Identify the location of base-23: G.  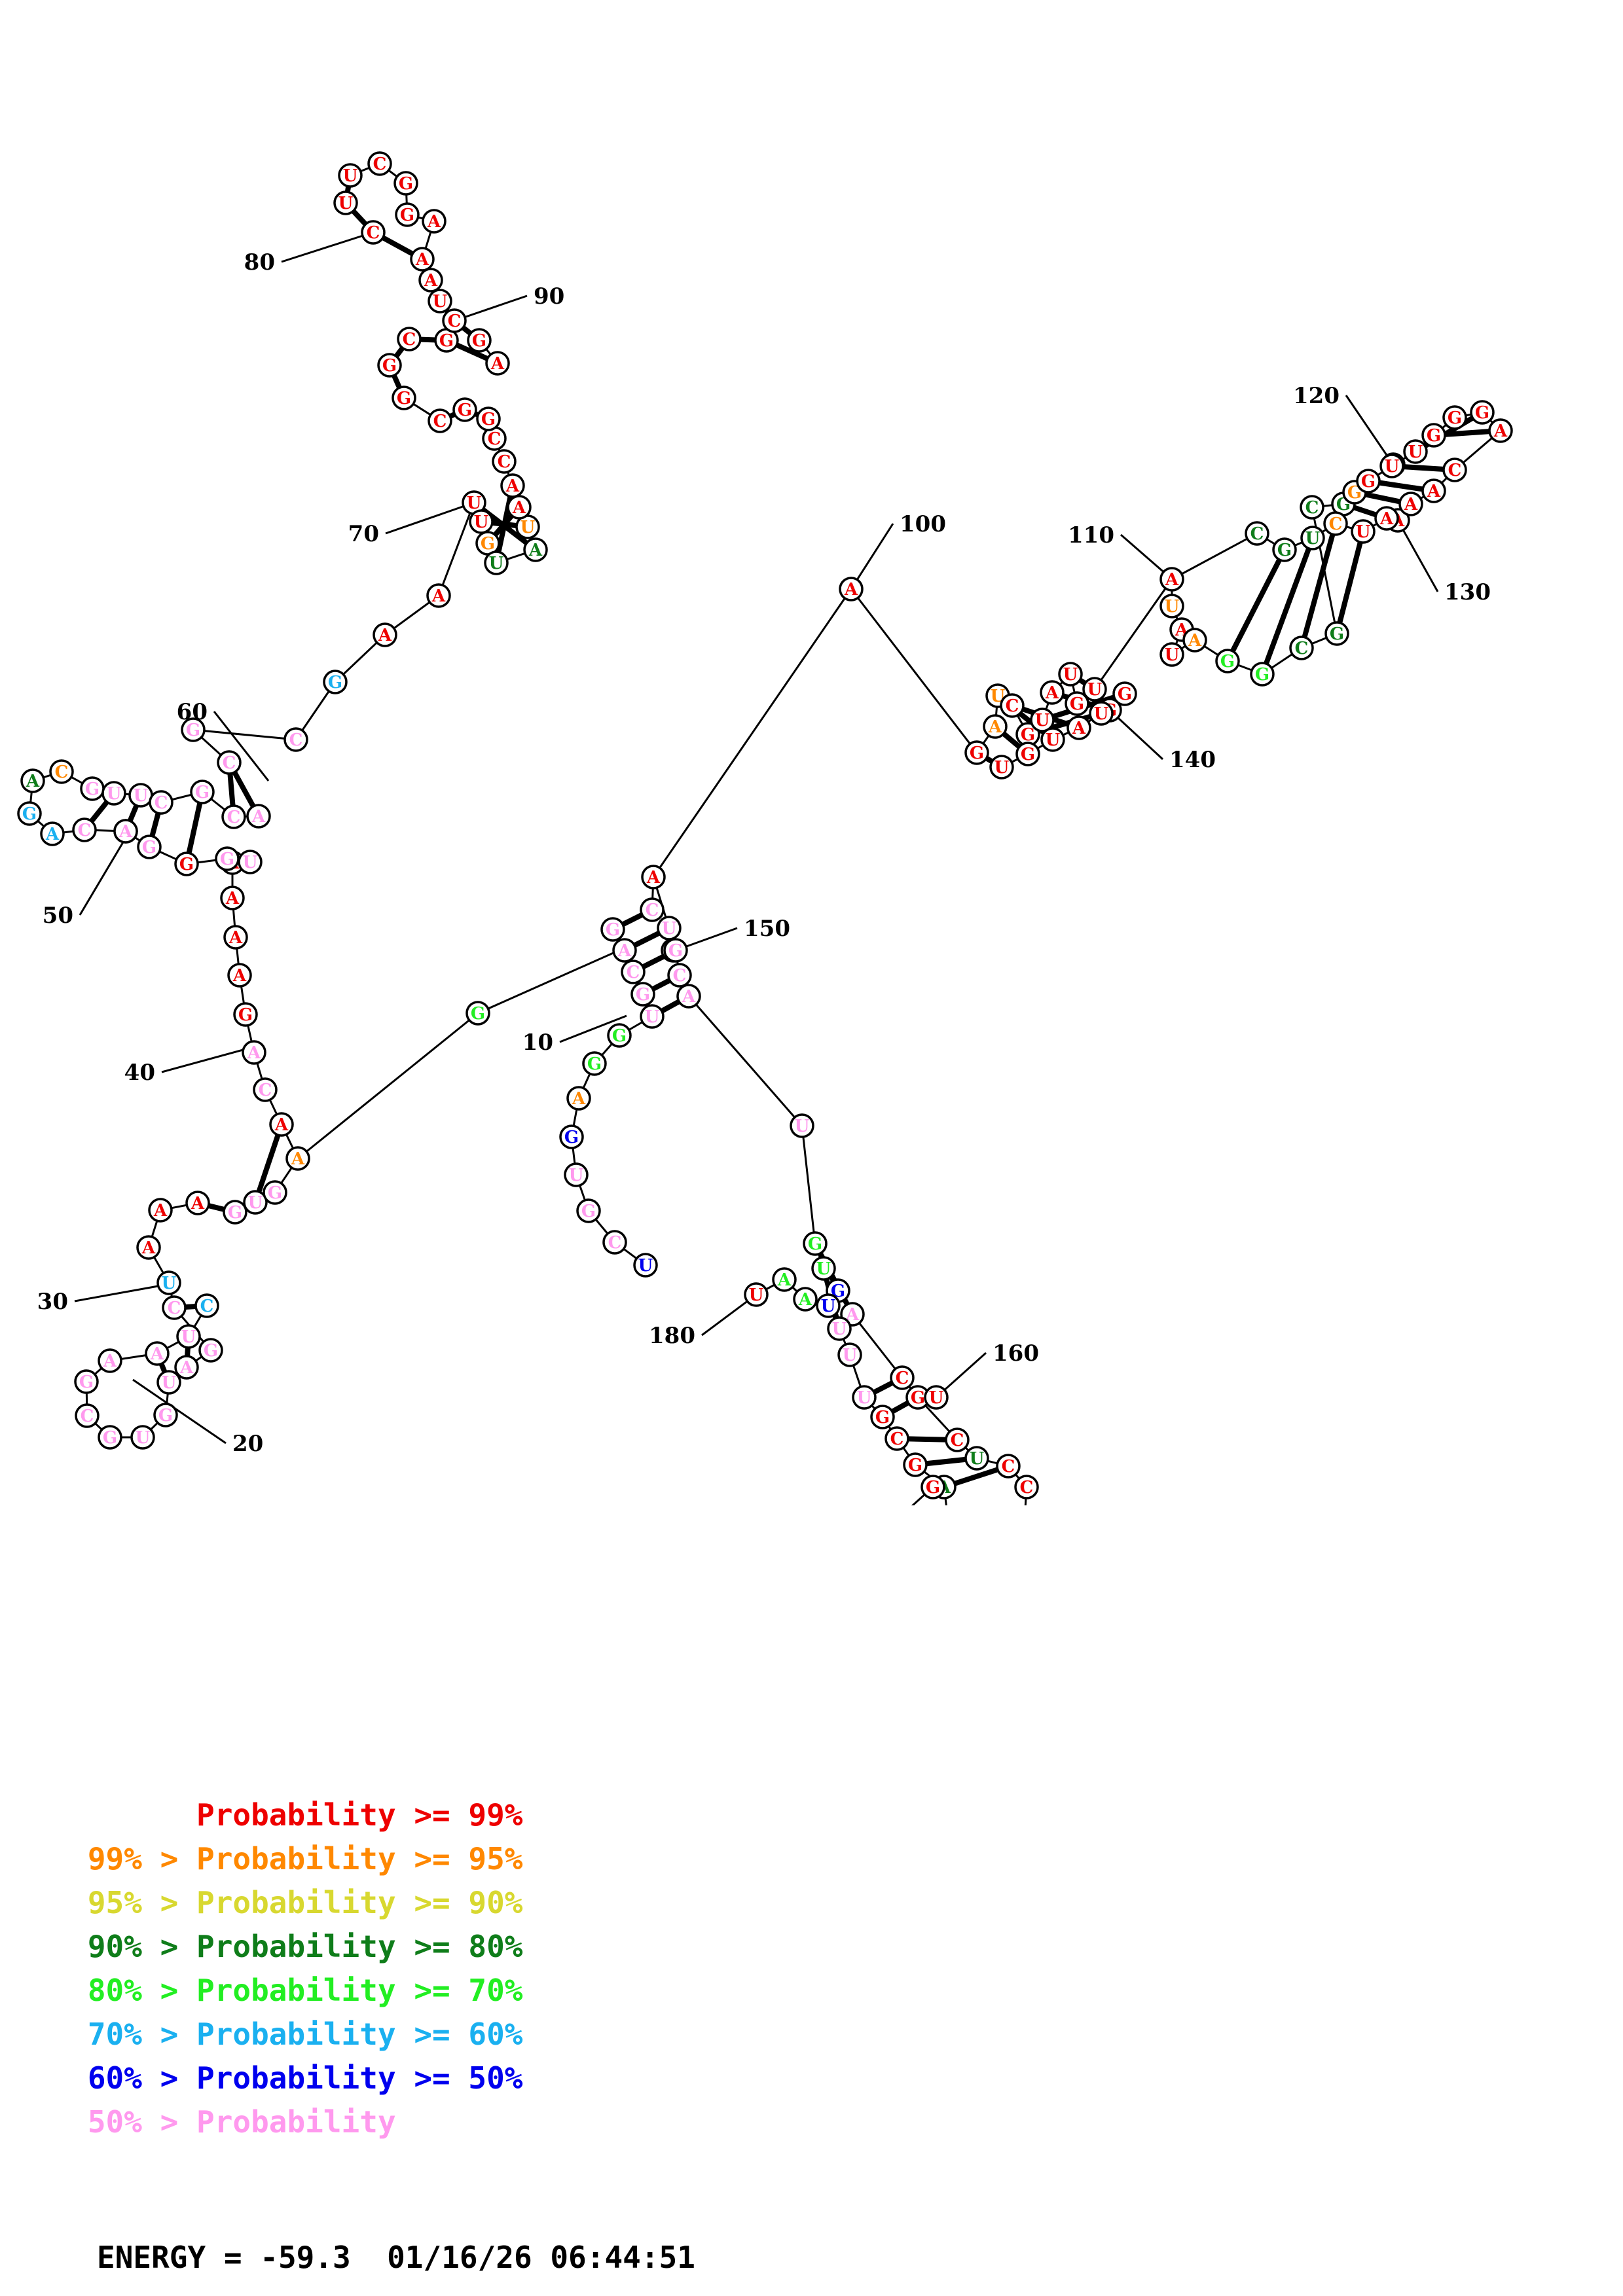
(110, 1437).